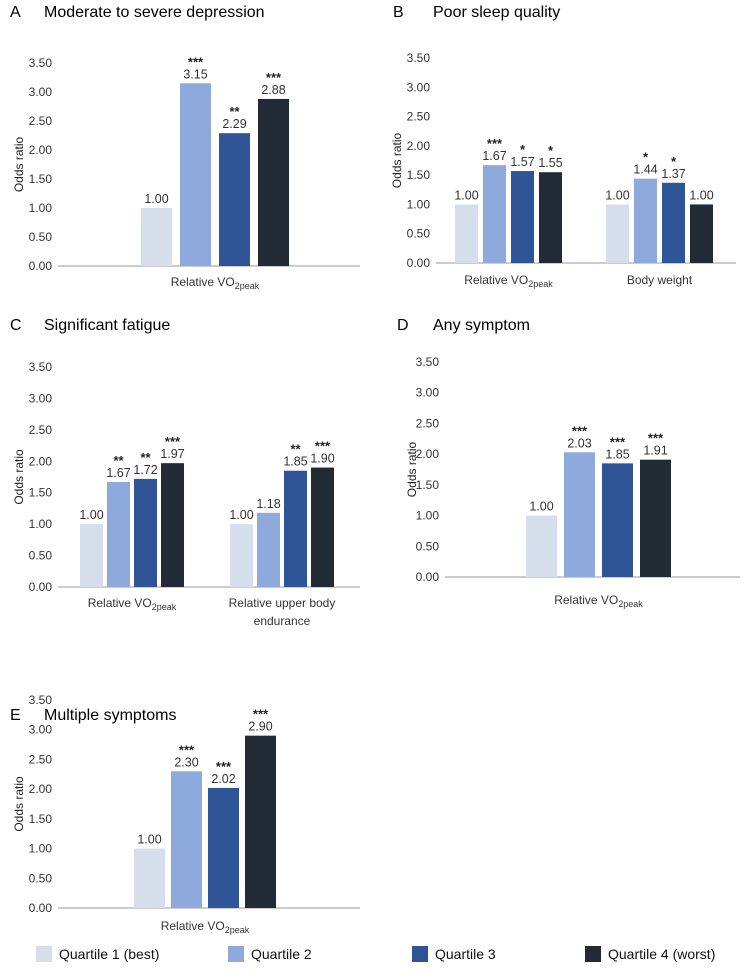 The height and width of the screenshot is (970, 746). What do you see at coordinates (322, 459) in the screenshot?
I see `data-label: 1.90` at bounding box center [322, 459].